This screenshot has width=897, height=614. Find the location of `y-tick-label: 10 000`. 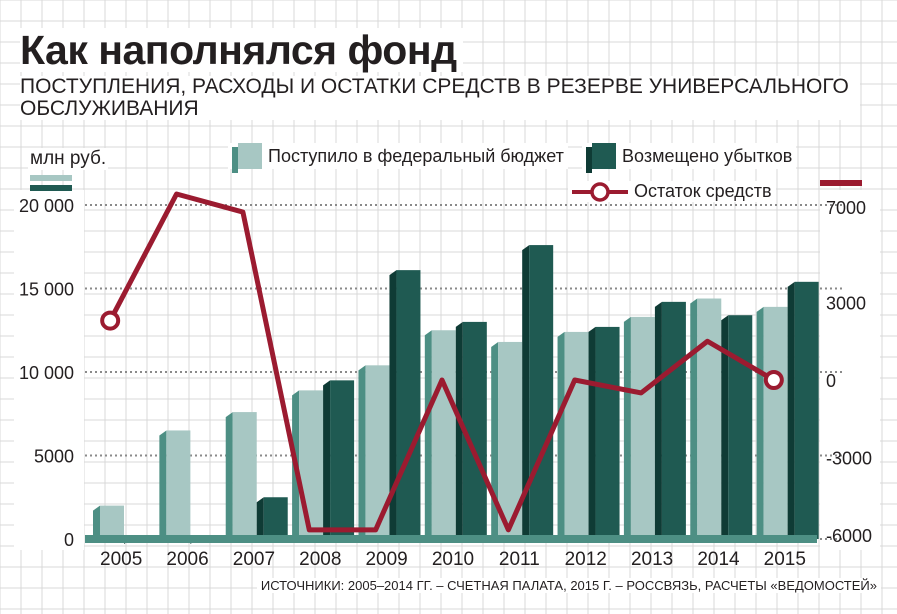

y-tick-label: 10 000 is located at coordinates (46, 373).